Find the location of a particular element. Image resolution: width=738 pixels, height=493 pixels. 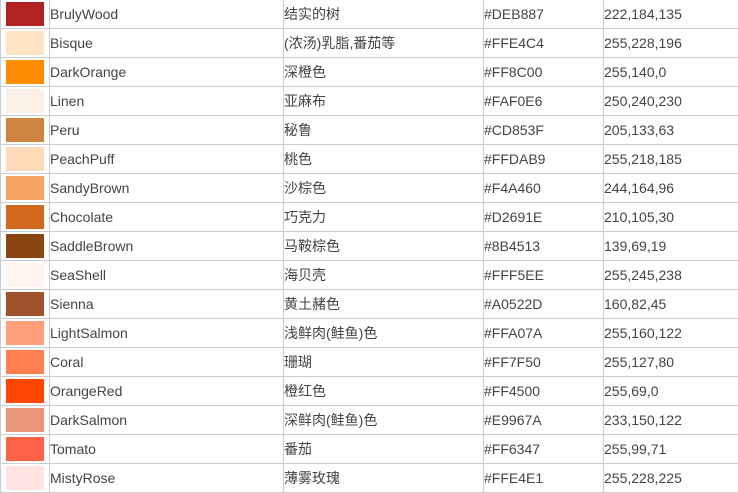

color-hex-value: #E9967A is located at coordinates (543, 420).